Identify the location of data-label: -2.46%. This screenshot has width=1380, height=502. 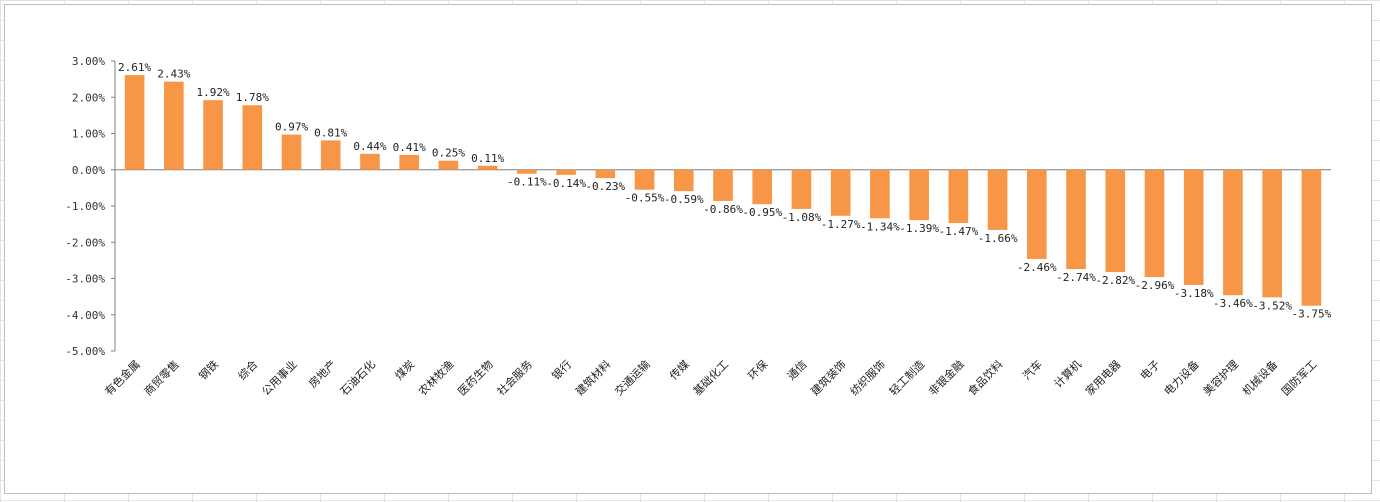
(1037, 267).